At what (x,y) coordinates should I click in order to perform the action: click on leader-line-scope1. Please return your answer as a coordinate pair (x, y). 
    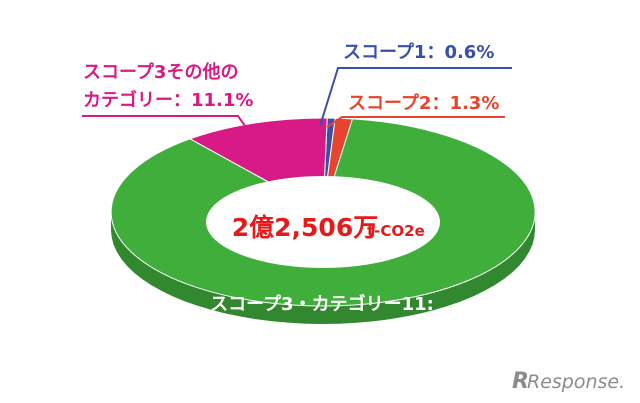
    Looking at the image, I should click on (415, 97).